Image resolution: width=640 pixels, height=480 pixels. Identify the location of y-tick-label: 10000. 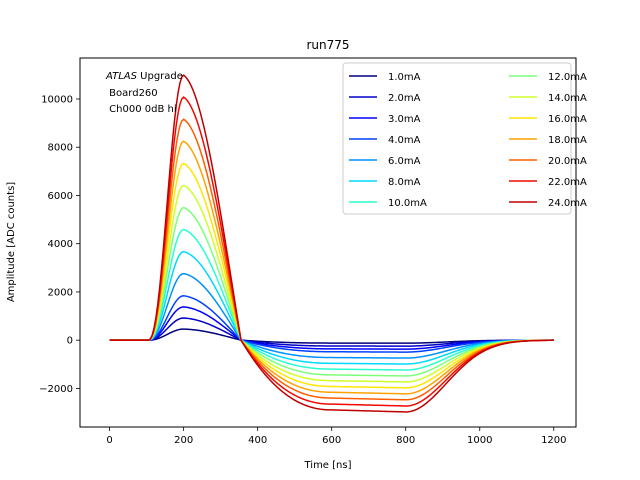
(57, 100).